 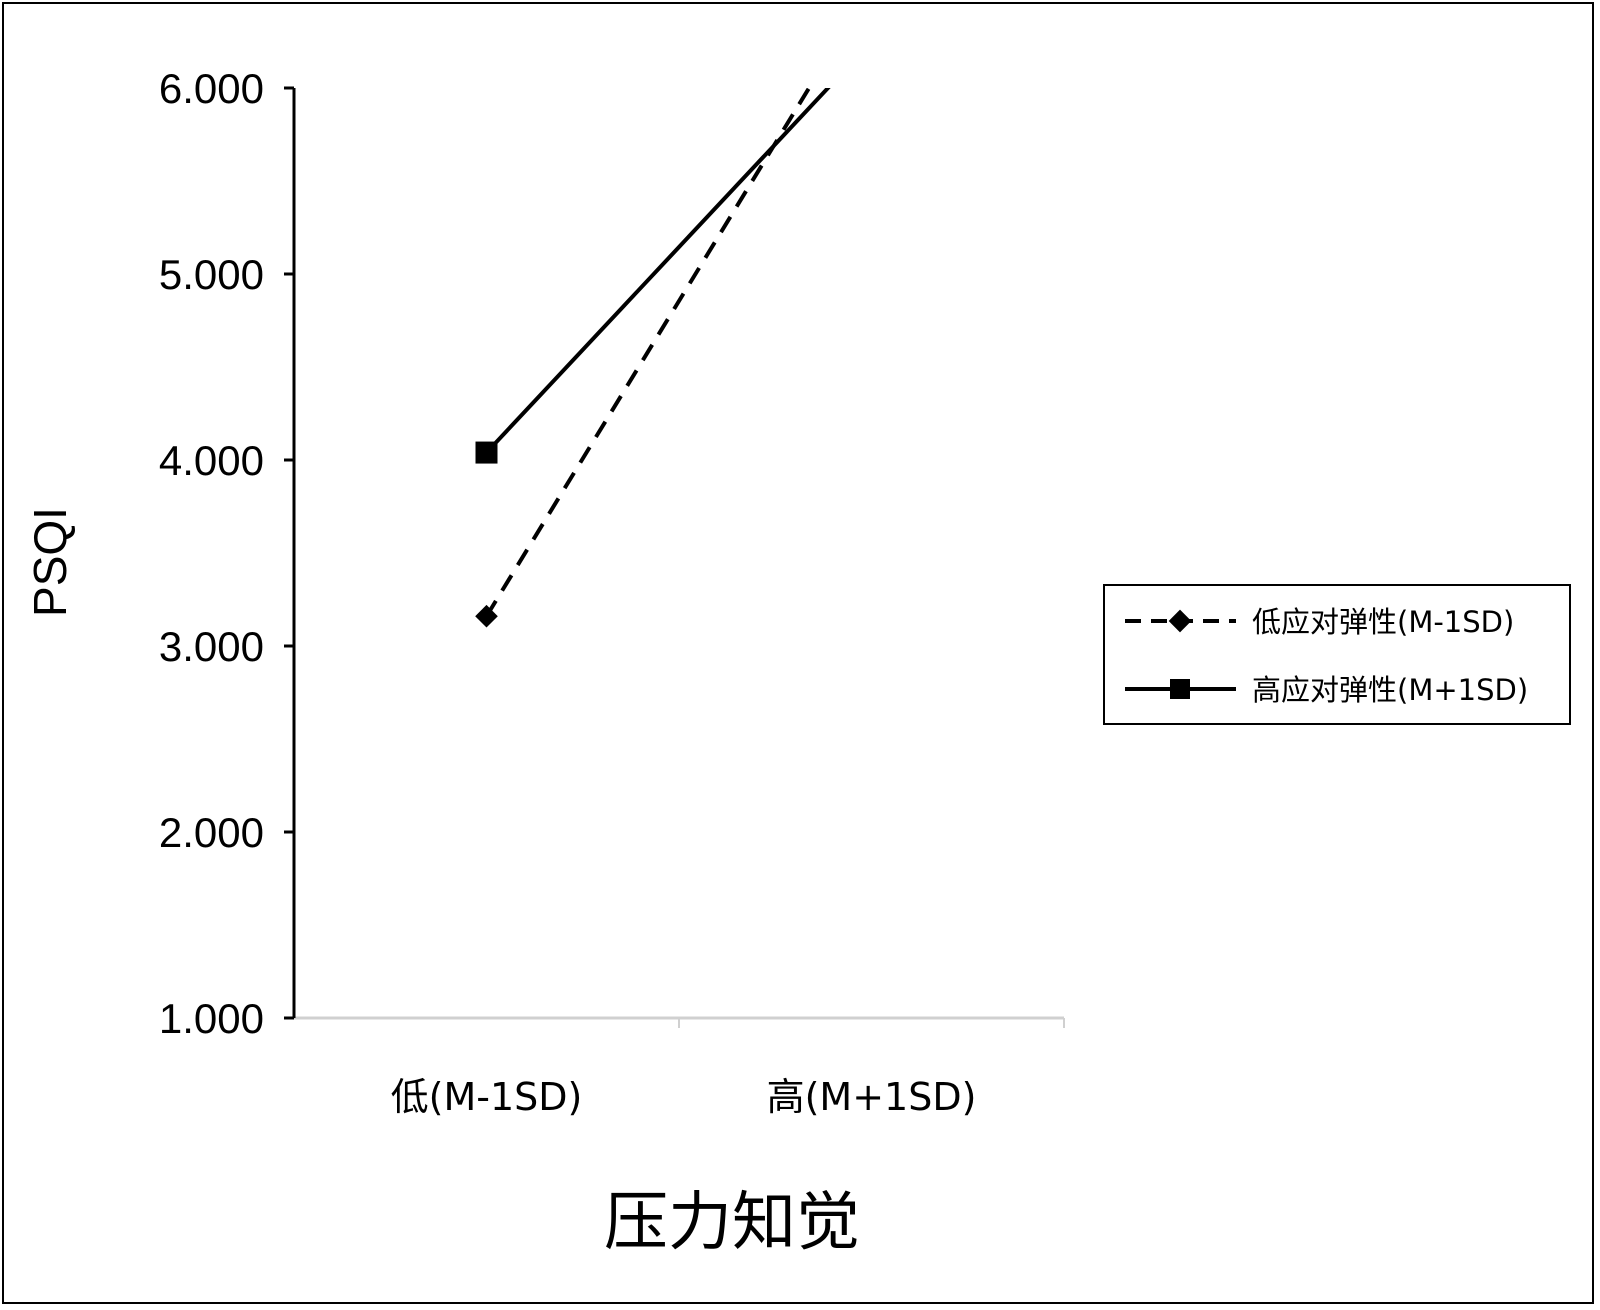 What do you see at coordinates (211, 832) in the screenshot?
I see `y-tick-label: 2.000` at bounding box center [211, 832].